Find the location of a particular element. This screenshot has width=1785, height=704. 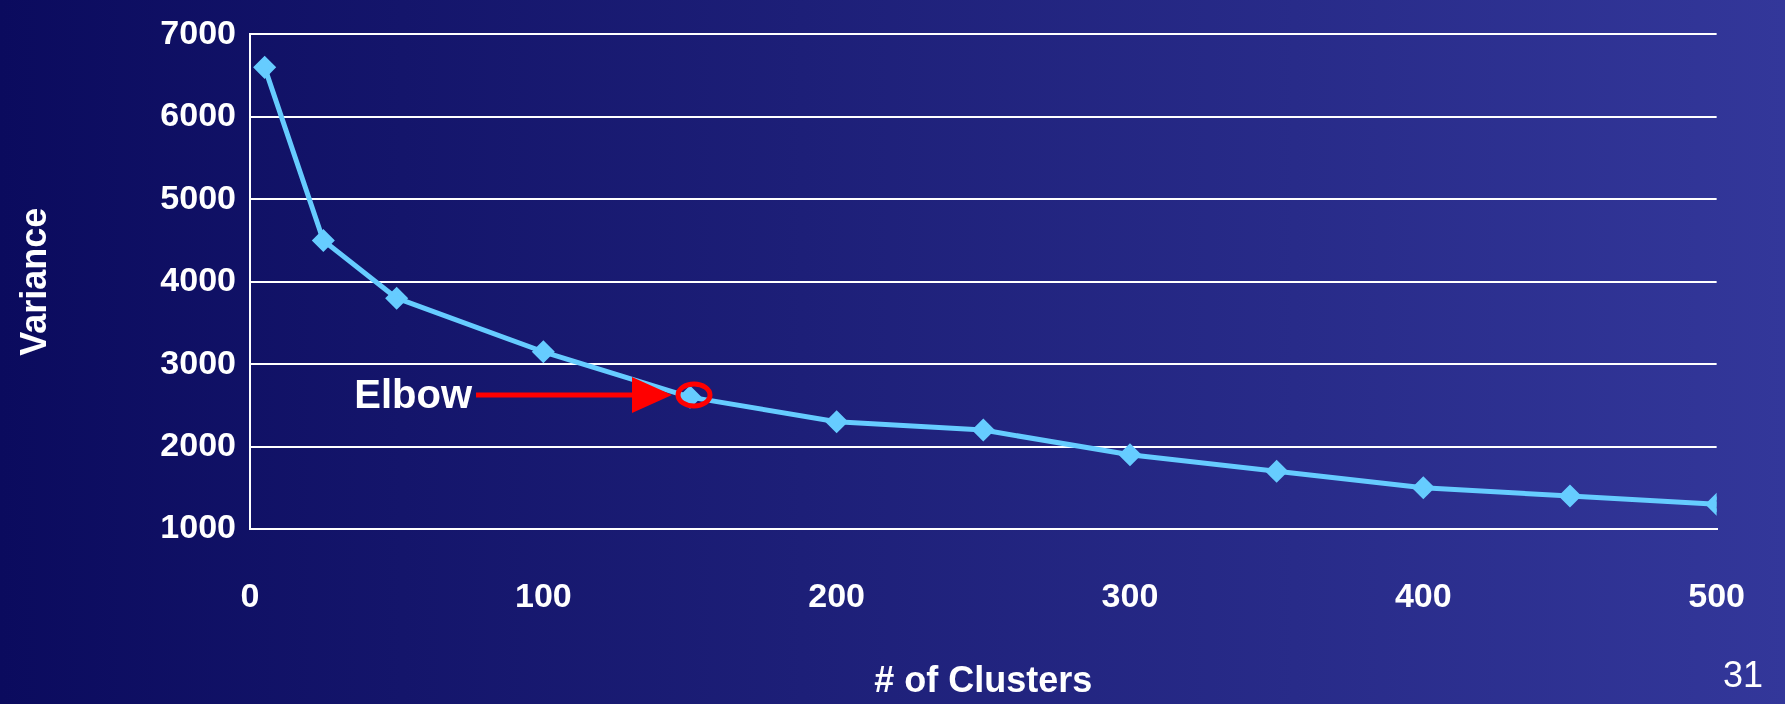

x-tick-label: 200 is located at coordinates (837, 594).